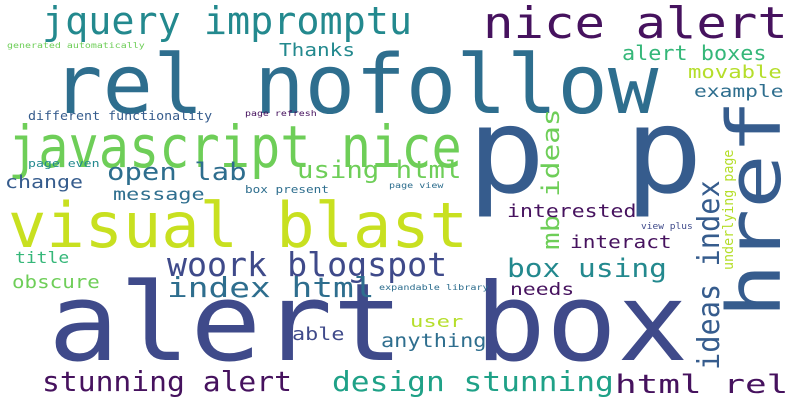 The height and width of the screenshot is (400, 800). I want to click on word-underlying-page: underlying page, so click(729, 209).